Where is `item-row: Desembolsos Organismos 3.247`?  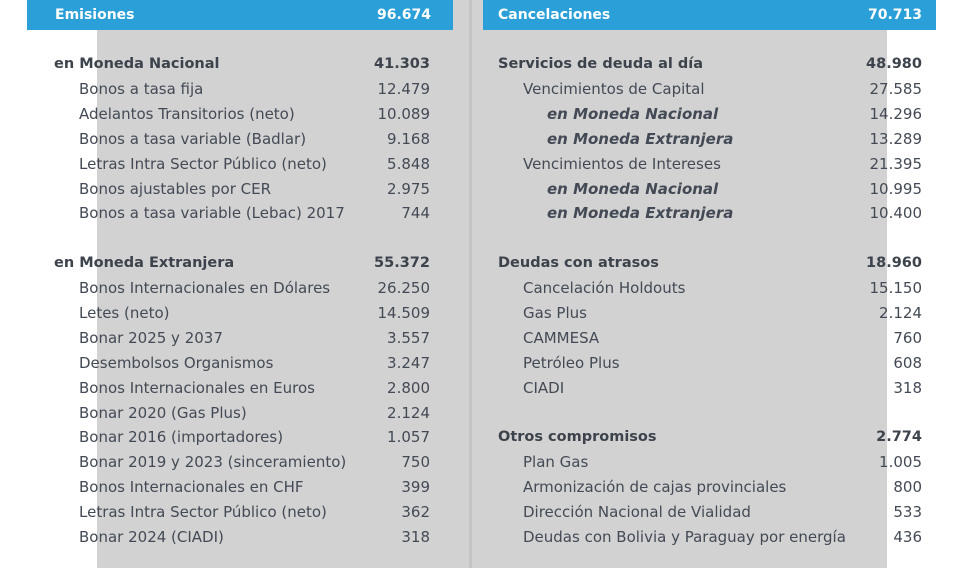 item-row: Desembolsos Organismos 3.247 is located at coordinates (240, 363).